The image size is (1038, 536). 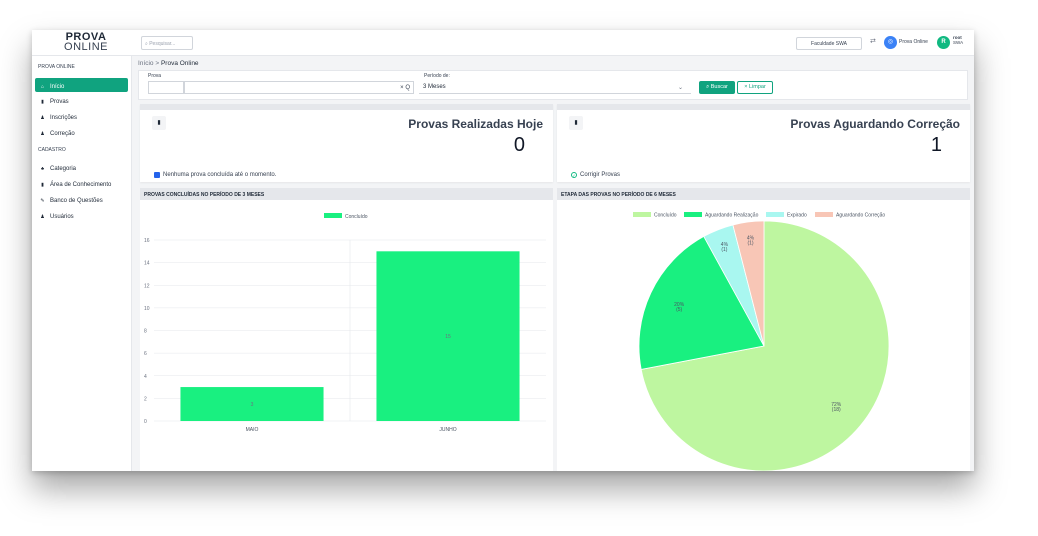 I want to click on clear-icon: ×, so click(x=402, y=88).